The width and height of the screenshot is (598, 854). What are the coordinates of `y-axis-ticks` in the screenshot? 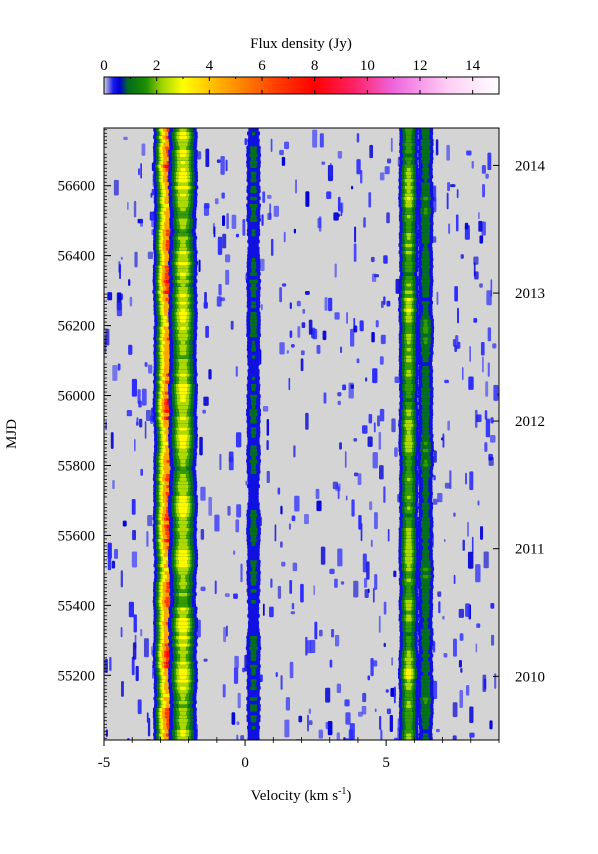 It's located at (107, 430).